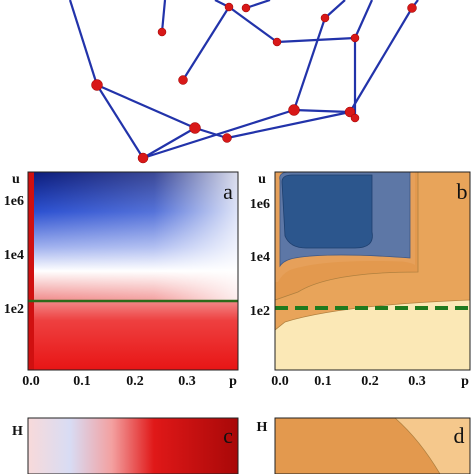  What do you see at coordinates (125, 445) in the screenshot?
I see `panel-c: c H` at bounding box center [125, 445].